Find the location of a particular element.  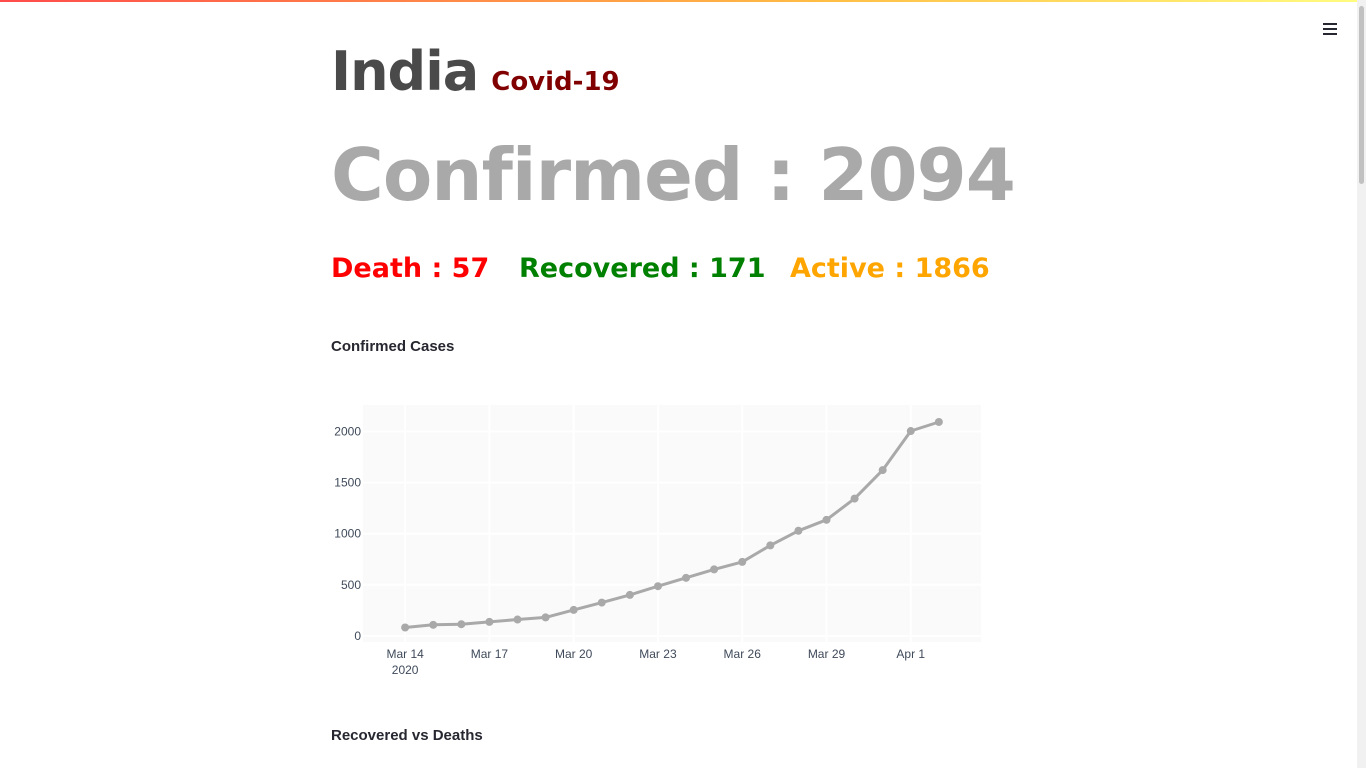

y-tick-label: 0 is located at coordinates (357, 636).